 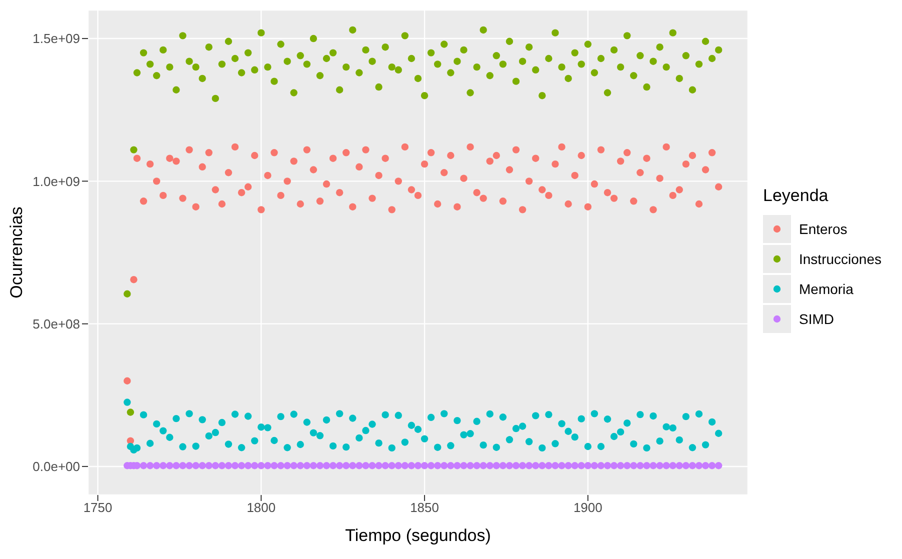 I want to click on y-tick-label: 0.0e+00, so click(x=56, y=466).